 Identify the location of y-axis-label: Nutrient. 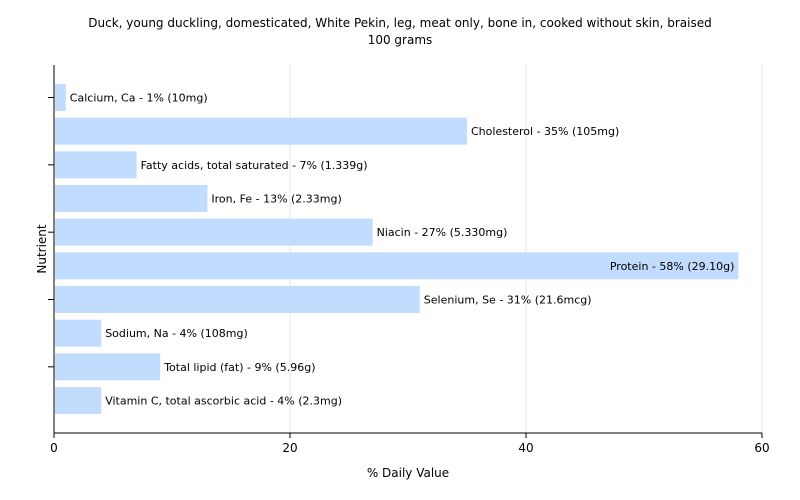
(42, 249).